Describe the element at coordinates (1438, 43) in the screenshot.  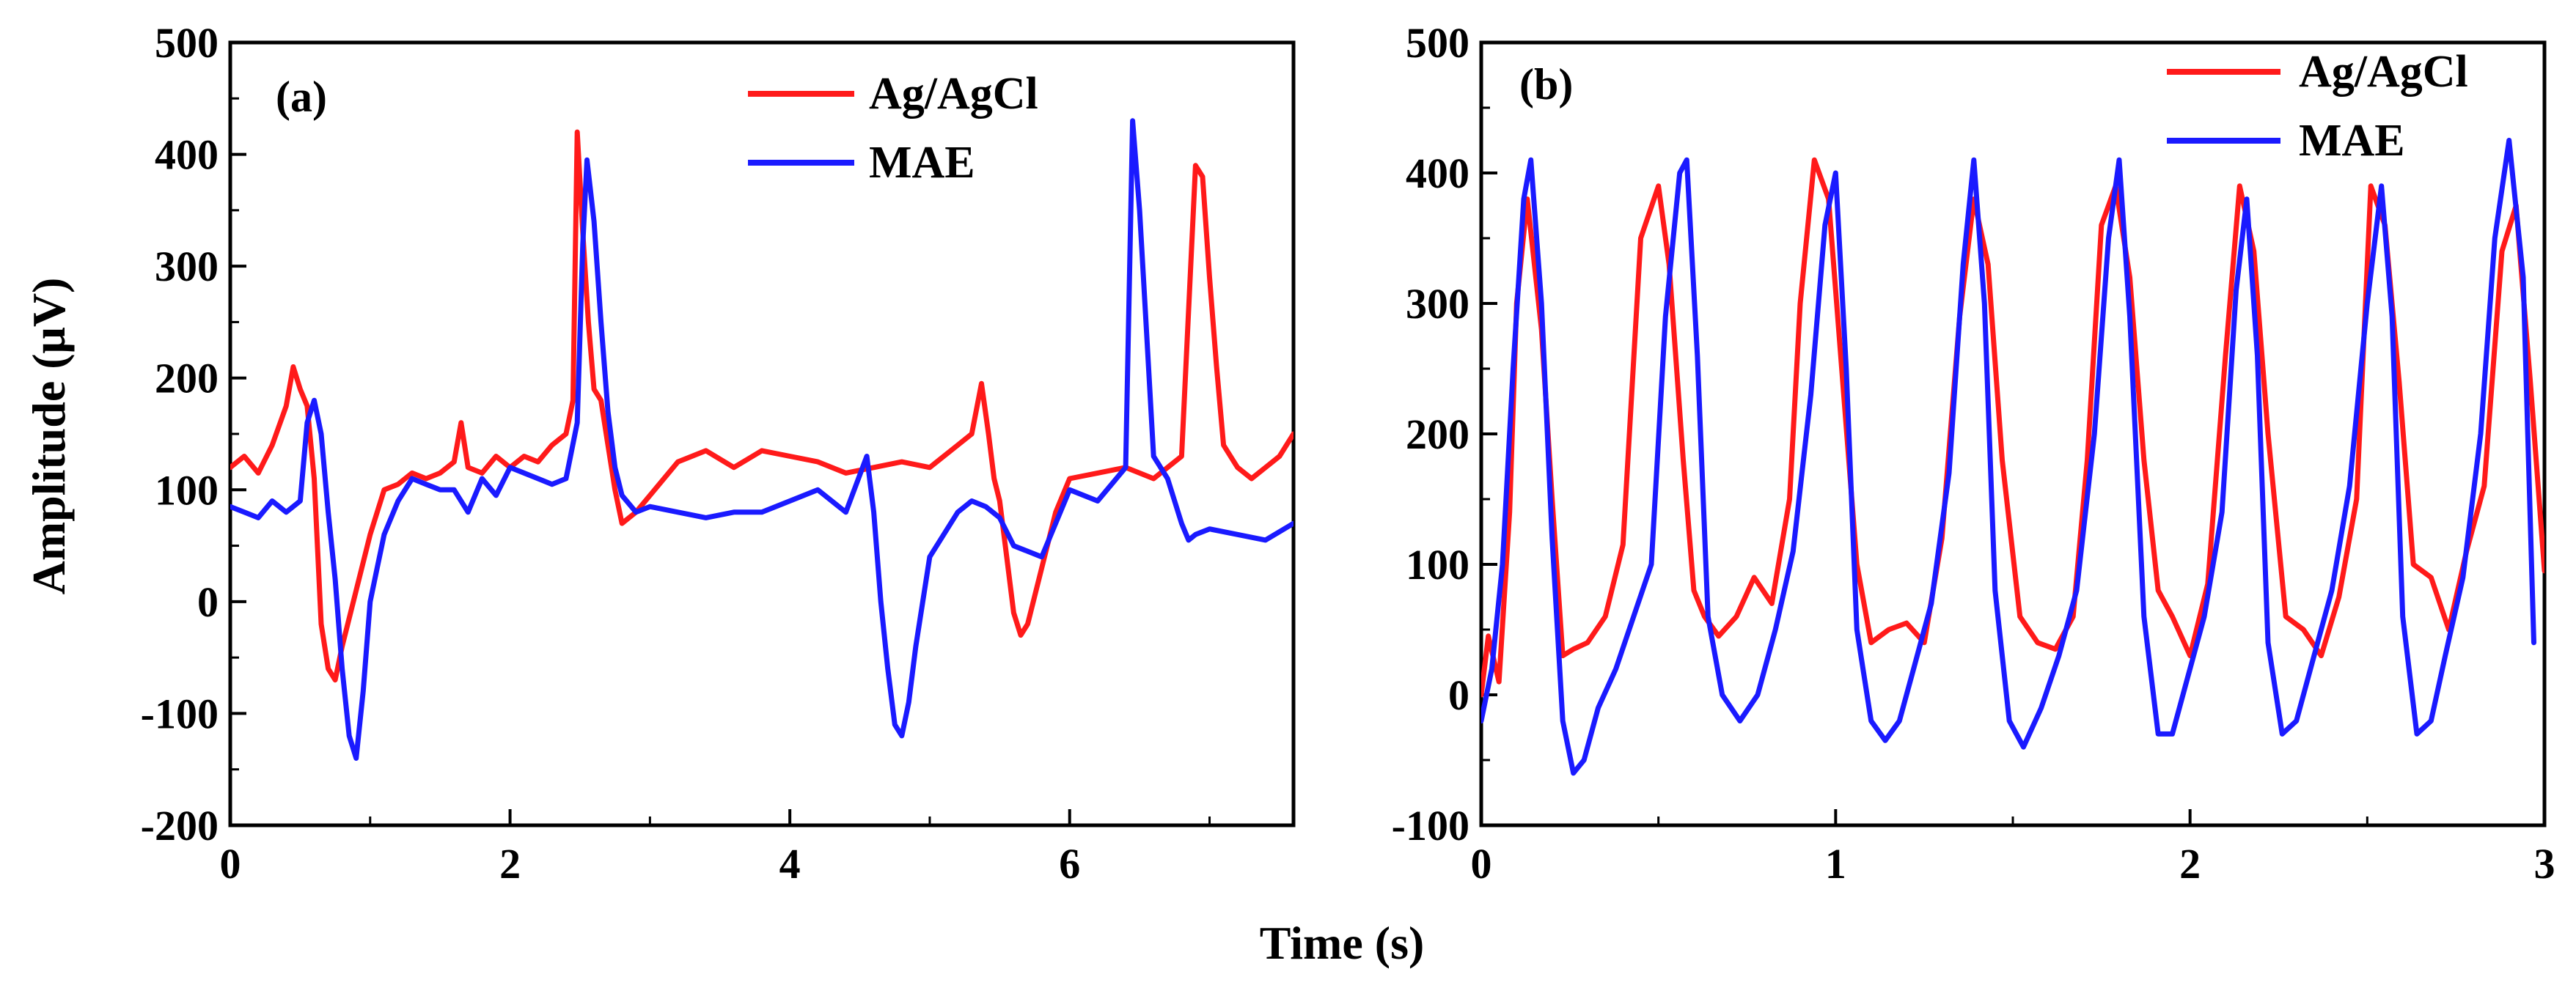
I see `panel-b-y-tick-label: 500` at that location.